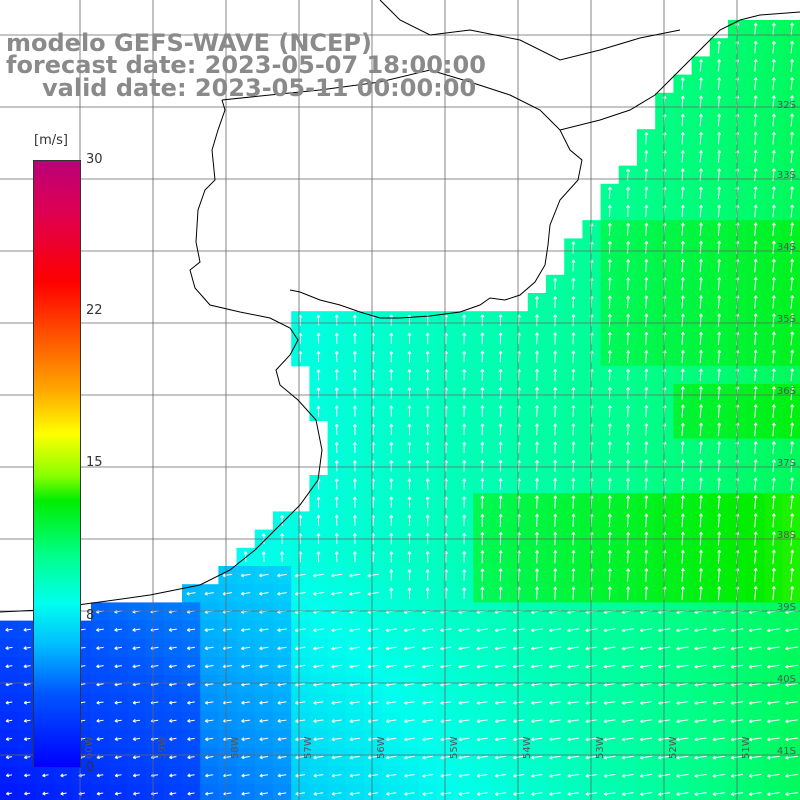  I want to click on lon-label: 53W, so click(600, 747).